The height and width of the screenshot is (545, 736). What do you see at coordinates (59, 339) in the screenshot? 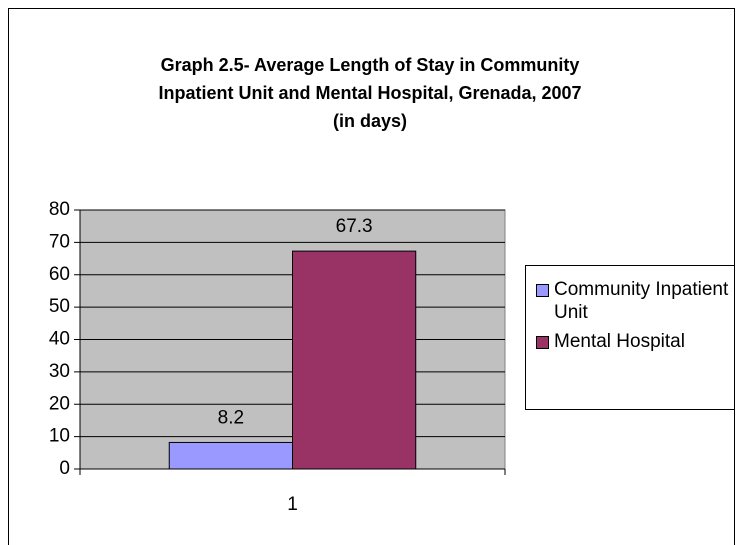
I see `y-tick-label: 40` at bounding box center [59, 339].